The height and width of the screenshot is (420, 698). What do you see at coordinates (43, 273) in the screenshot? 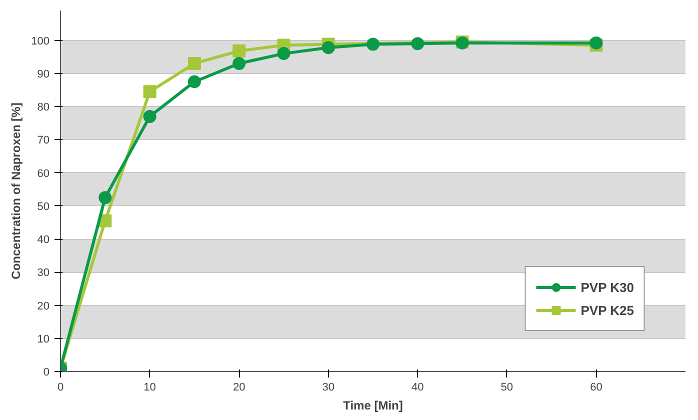
I see `y-tick-label: 30` at bounding box center [43, 273].